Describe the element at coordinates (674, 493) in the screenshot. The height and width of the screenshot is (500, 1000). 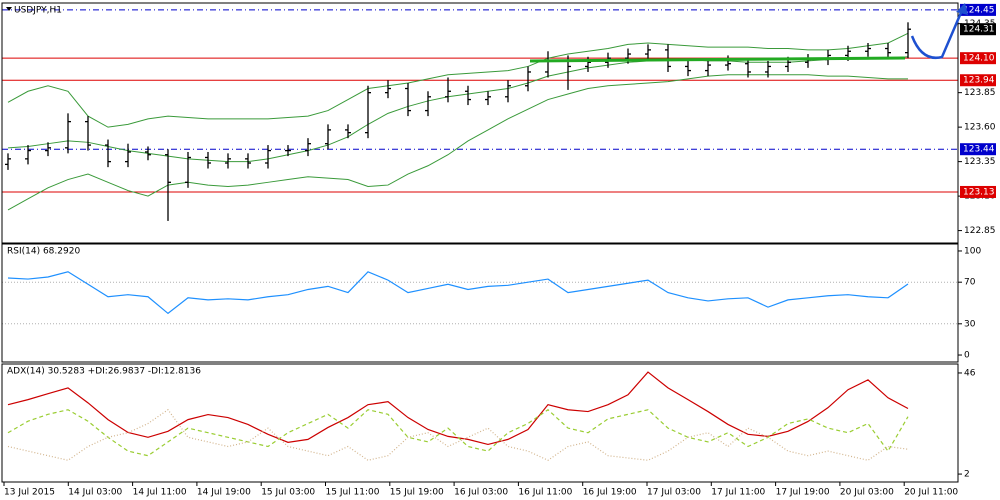
I see `x-tick-label: 17 Jul 03:00` at that location.